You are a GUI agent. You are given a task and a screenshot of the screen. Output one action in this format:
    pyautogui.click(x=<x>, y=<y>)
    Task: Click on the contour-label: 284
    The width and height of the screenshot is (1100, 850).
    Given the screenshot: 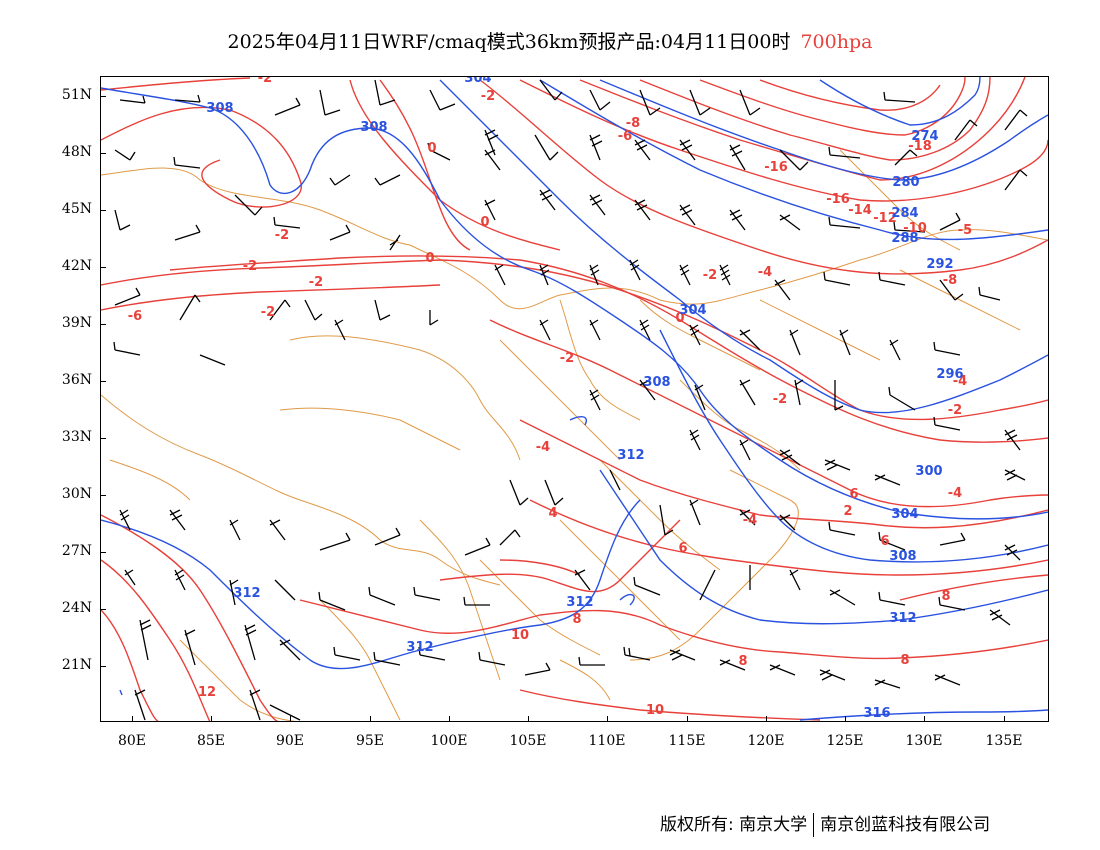 What is the action you would take?
    pyautogui.click(x=904, y=213)
    